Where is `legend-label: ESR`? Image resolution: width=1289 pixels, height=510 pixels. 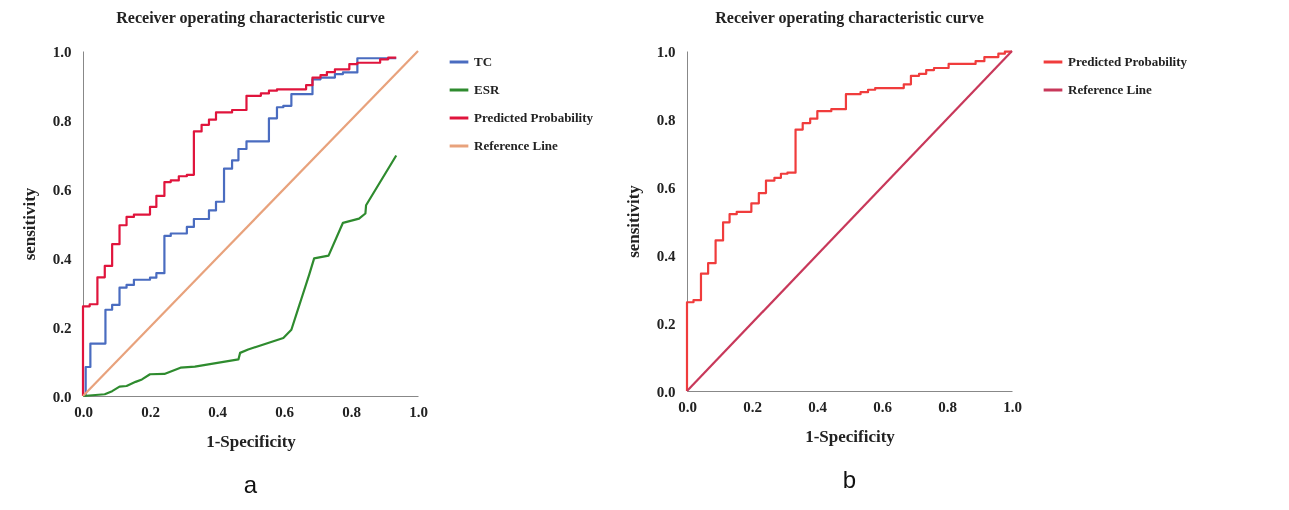 legend-label: ESR is located at coordinates (487, 89).